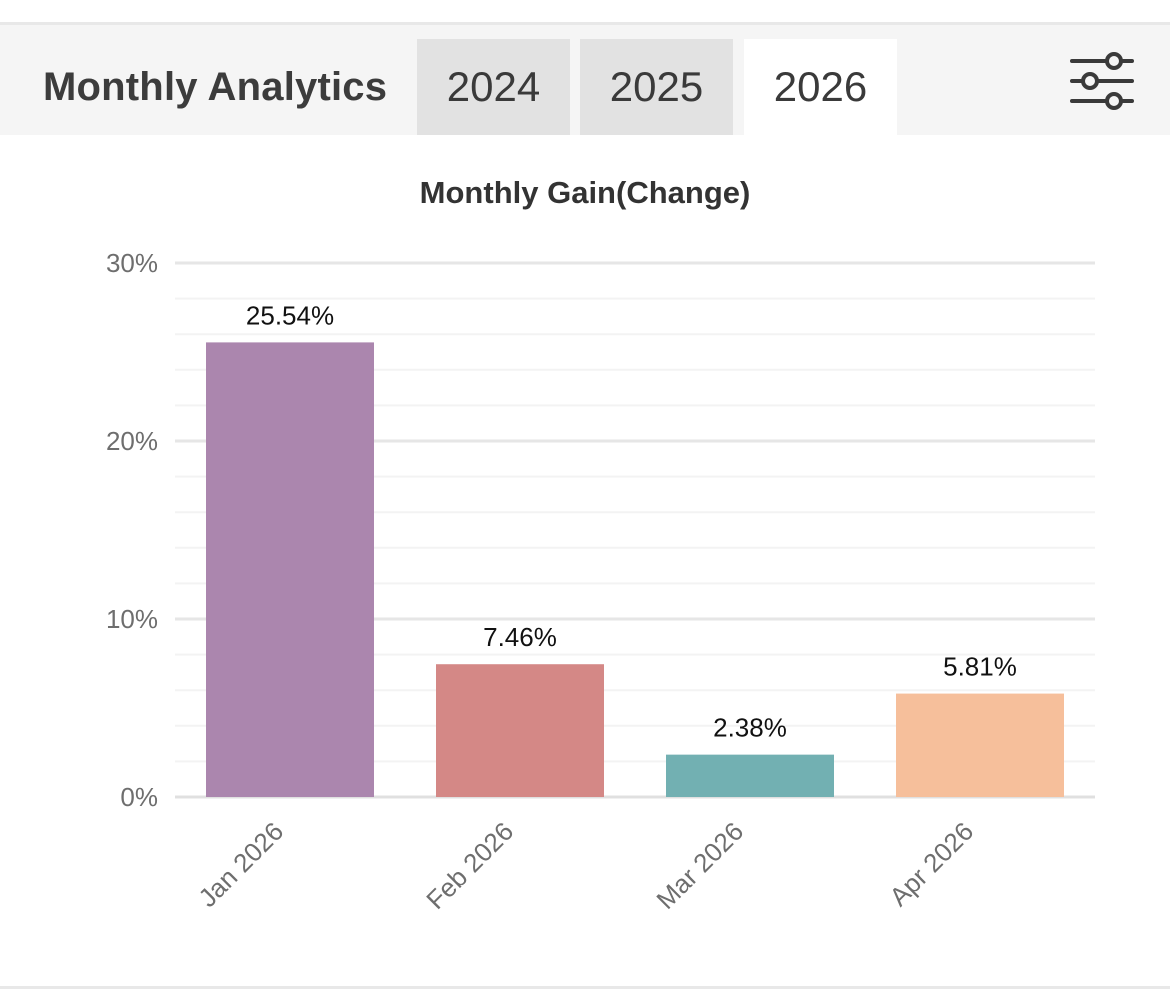  Describe the element at coordinates (493, 87) in the screenshot. I see `tab-2024: 2024` at that location.